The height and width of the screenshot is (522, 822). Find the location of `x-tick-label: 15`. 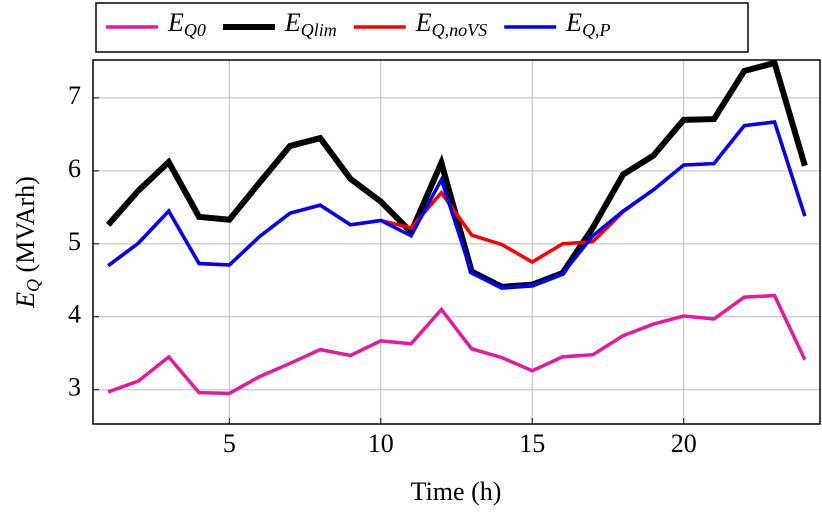

x-tick-label: 15 is located at coordinates (532, 443).